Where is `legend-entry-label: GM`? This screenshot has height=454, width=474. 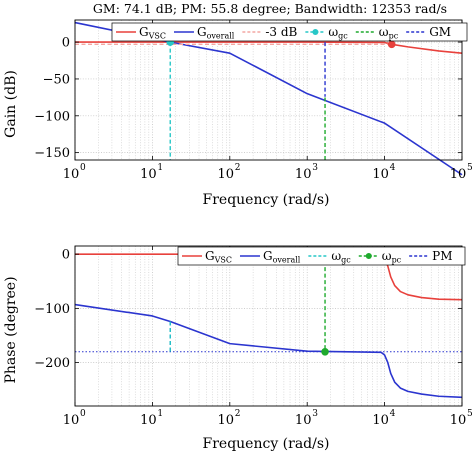
legend-entry-label: GM is located at coordinates (440, 32).